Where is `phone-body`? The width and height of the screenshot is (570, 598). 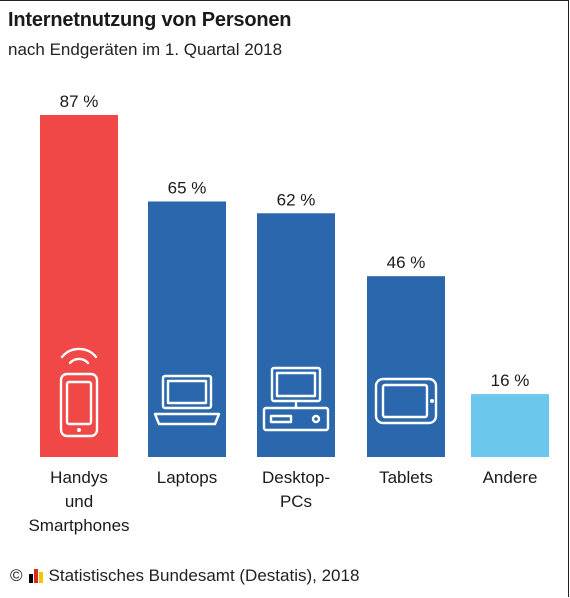
phone-body is located at coordinates (79, 405).